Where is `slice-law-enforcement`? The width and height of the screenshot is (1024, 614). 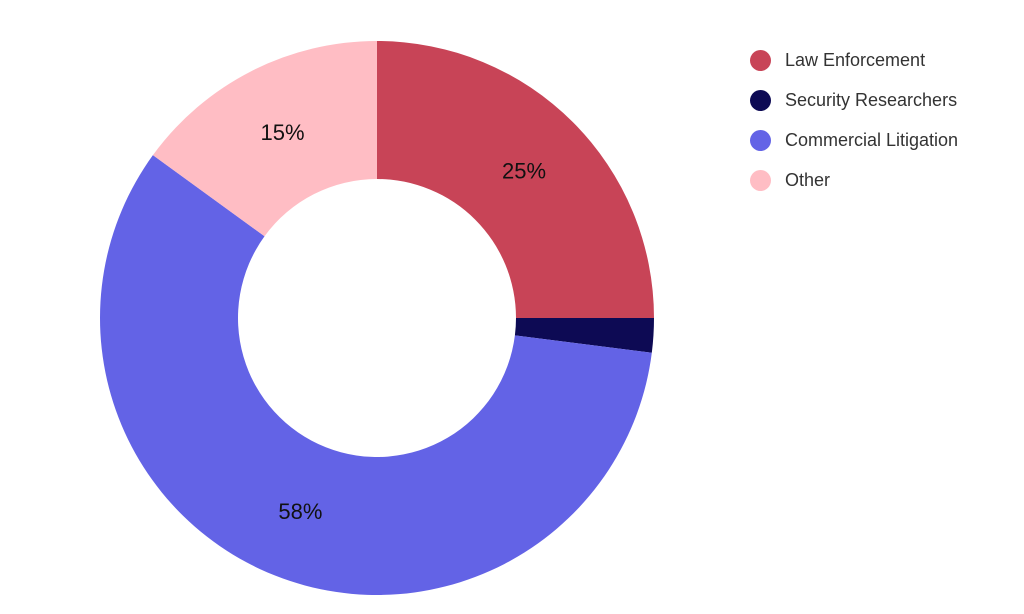
slice-law-enforcement is located at coordinates (515, 179).